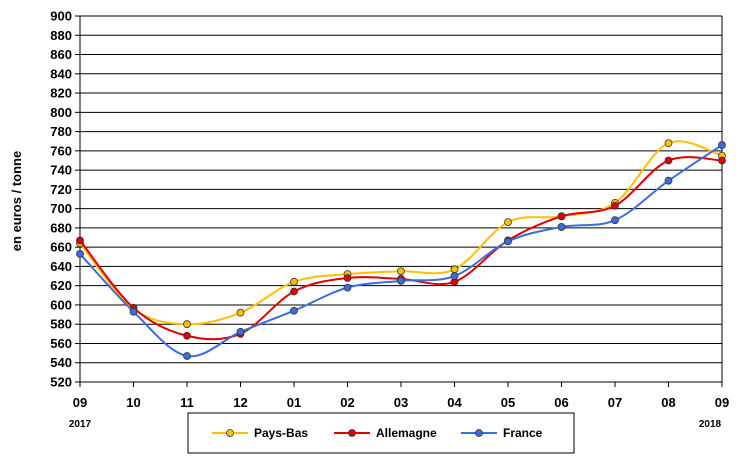  Describe the element at coordinates (61, 227) in the screenshot. I see `y-tick-label: 680` at that location.